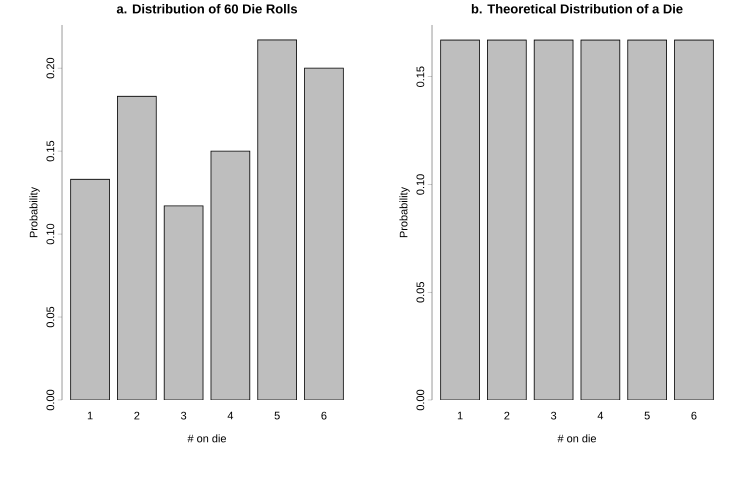 Image resolution: width=732 pixels, height=482 pixels. What do you see at coordinates (577, 9) in the screenshot?
I see `chart-title: b. Theoretical Distribution of a Die` at bounding box center [577, 9].